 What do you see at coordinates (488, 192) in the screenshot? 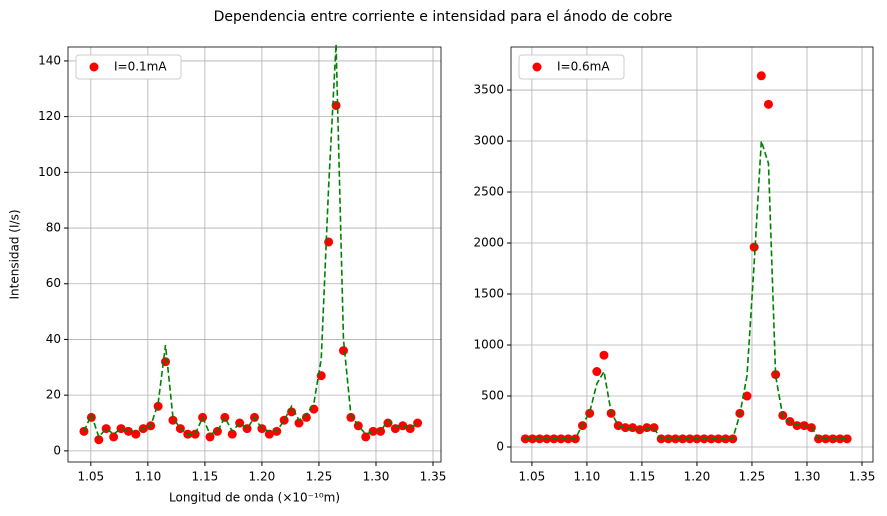
I see `y-tick-label: 2500` at bounding box center [488, 192].